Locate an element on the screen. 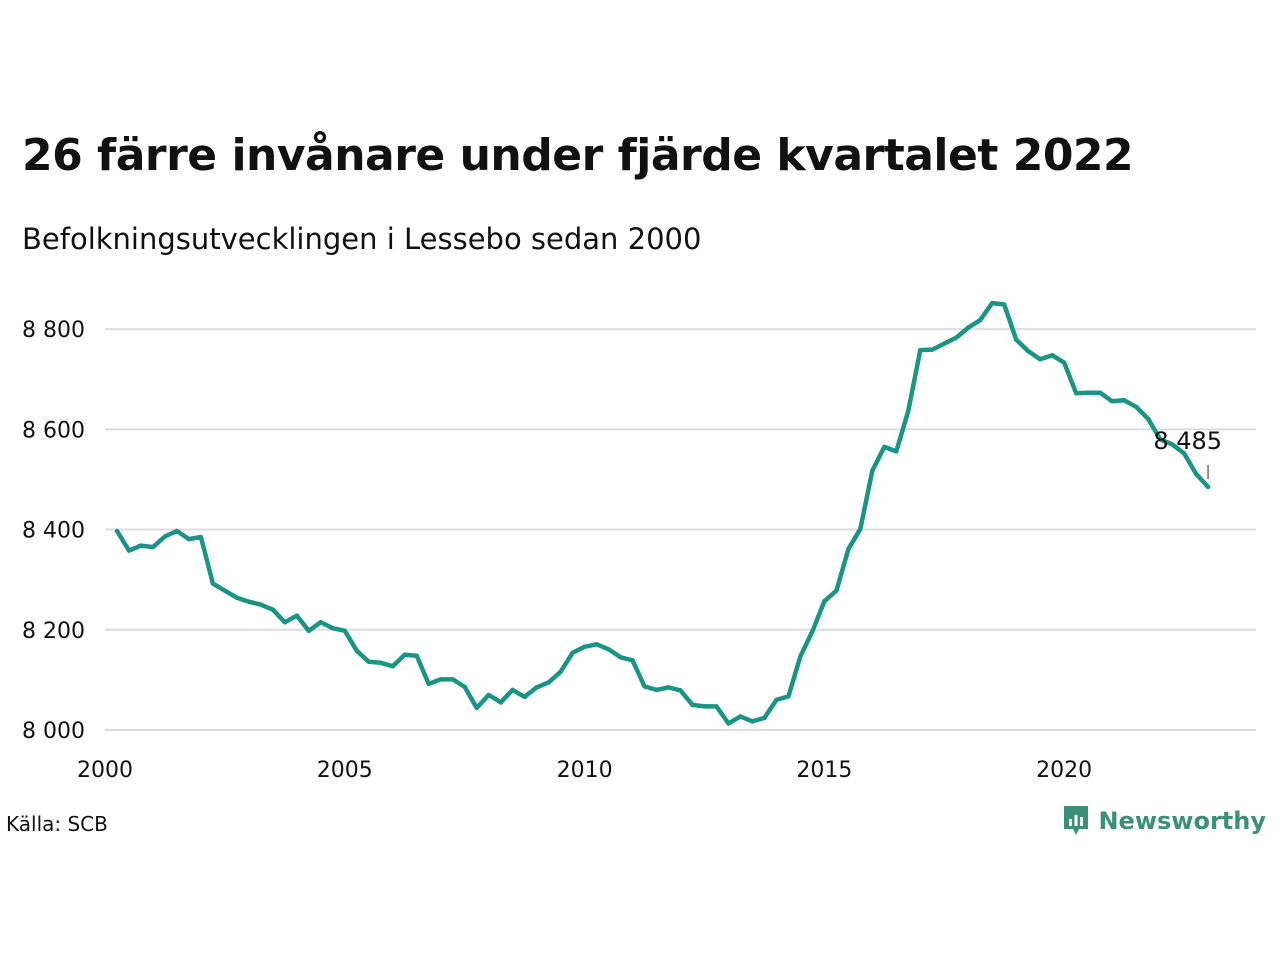 This screenshot has width=1280, height=960. y-axis-ticks: 8 000 8 200 8 400 8 600 8 800 is located at coordinates (53, 531).